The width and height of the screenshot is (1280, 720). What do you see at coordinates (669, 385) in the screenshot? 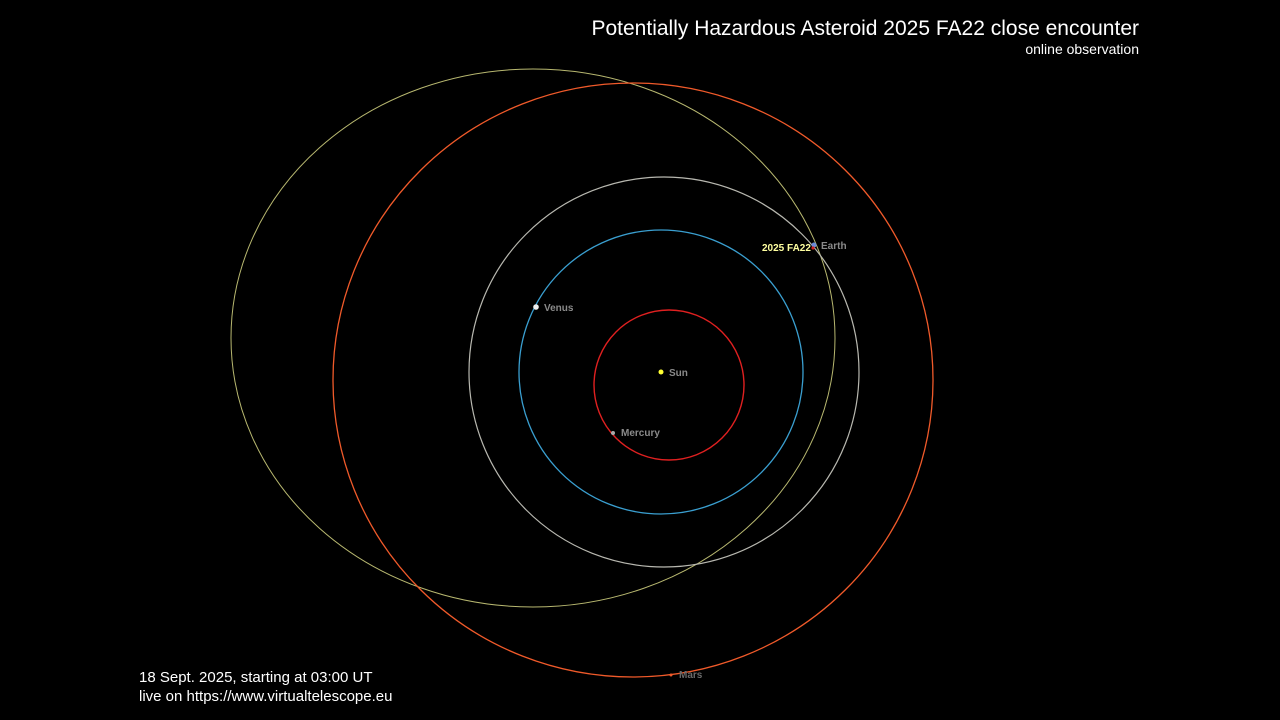
I see `mercury-orbit` at bounding box center [669, 385].